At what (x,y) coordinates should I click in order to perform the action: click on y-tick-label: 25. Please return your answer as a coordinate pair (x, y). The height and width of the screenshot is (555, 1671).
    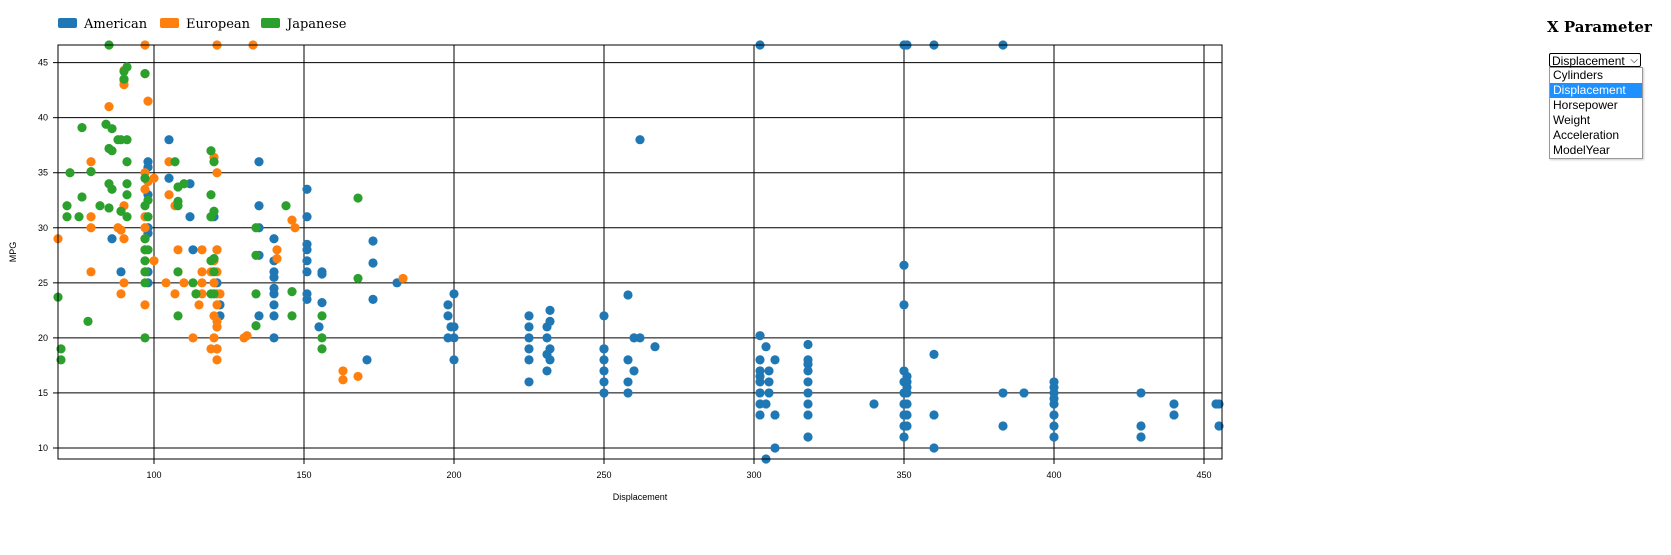
    Looking at the image, I should click on (43, 283).